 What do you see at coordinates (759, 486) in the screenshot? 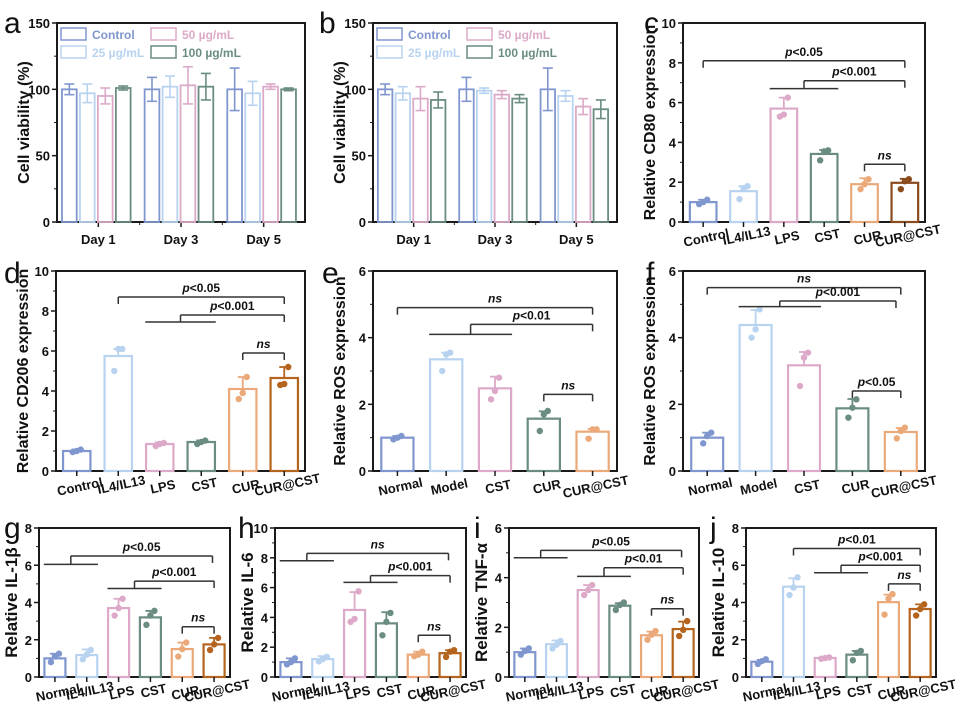
I see `x-tick-label: Model` at bounding box center [759, 486].